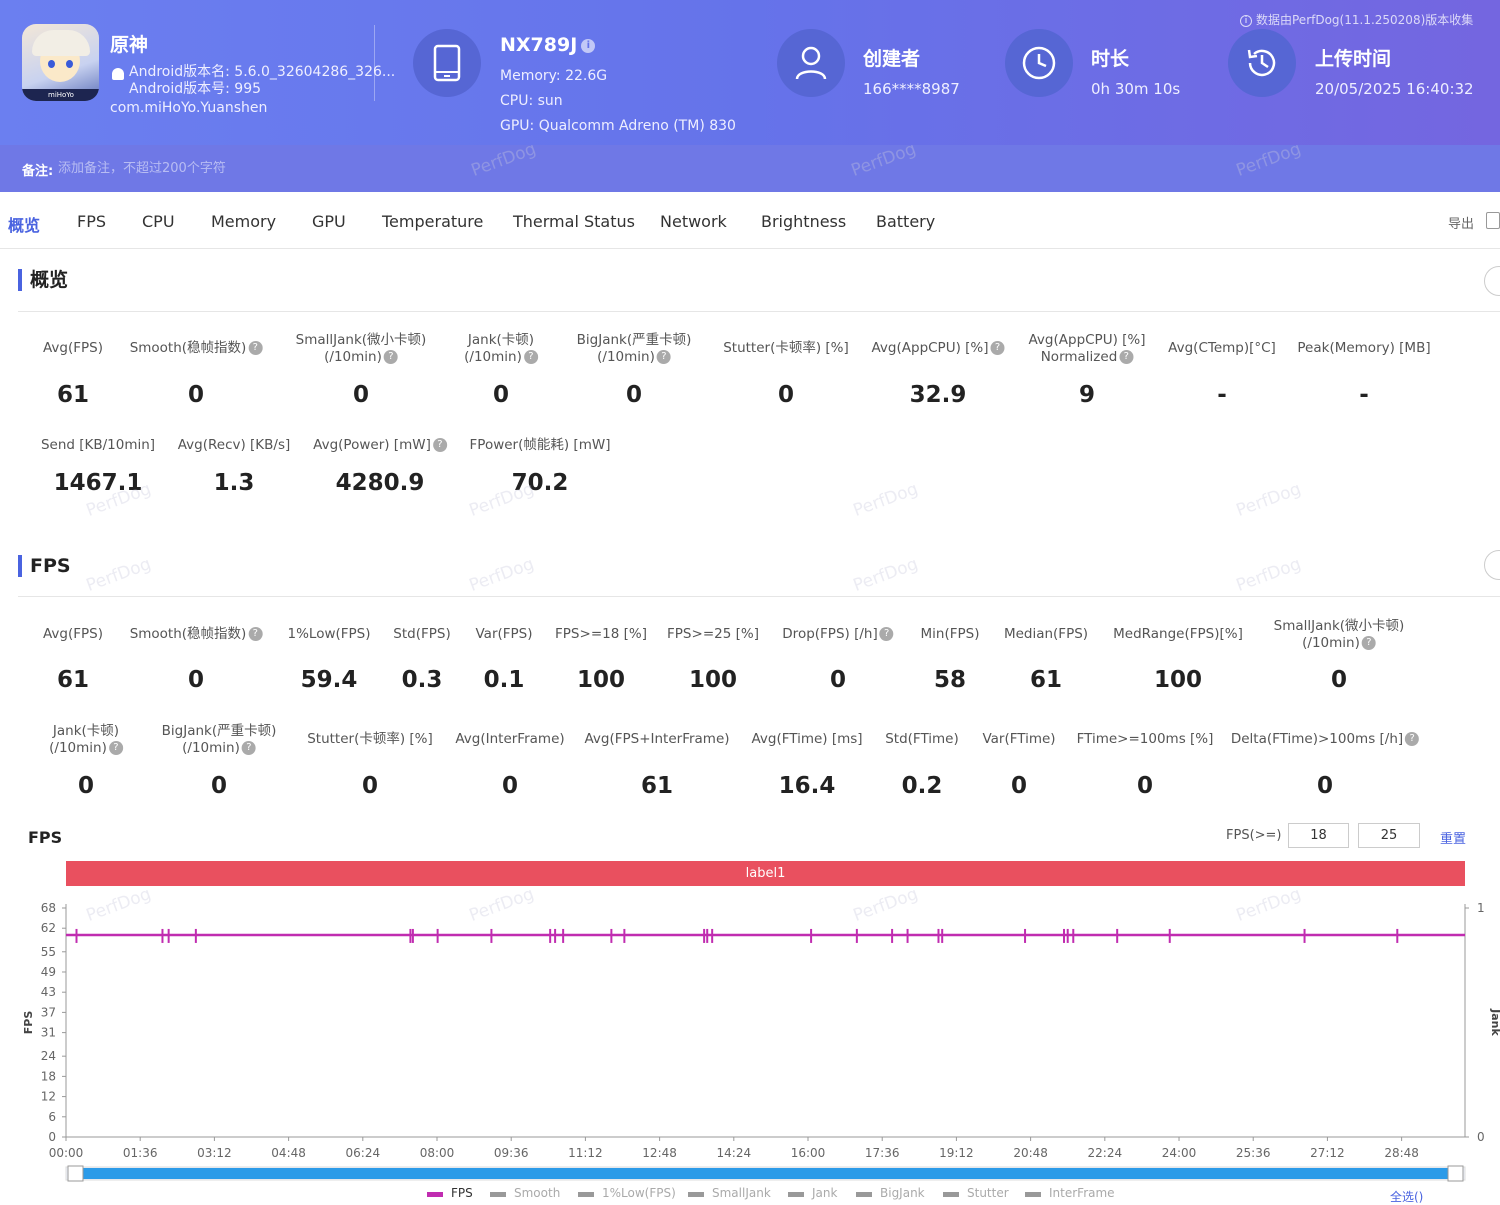  What do you see at coordinates (804, 221) in the screenshot?
I see `tab-brightness: Brightness` at bounding box center [804, 221].